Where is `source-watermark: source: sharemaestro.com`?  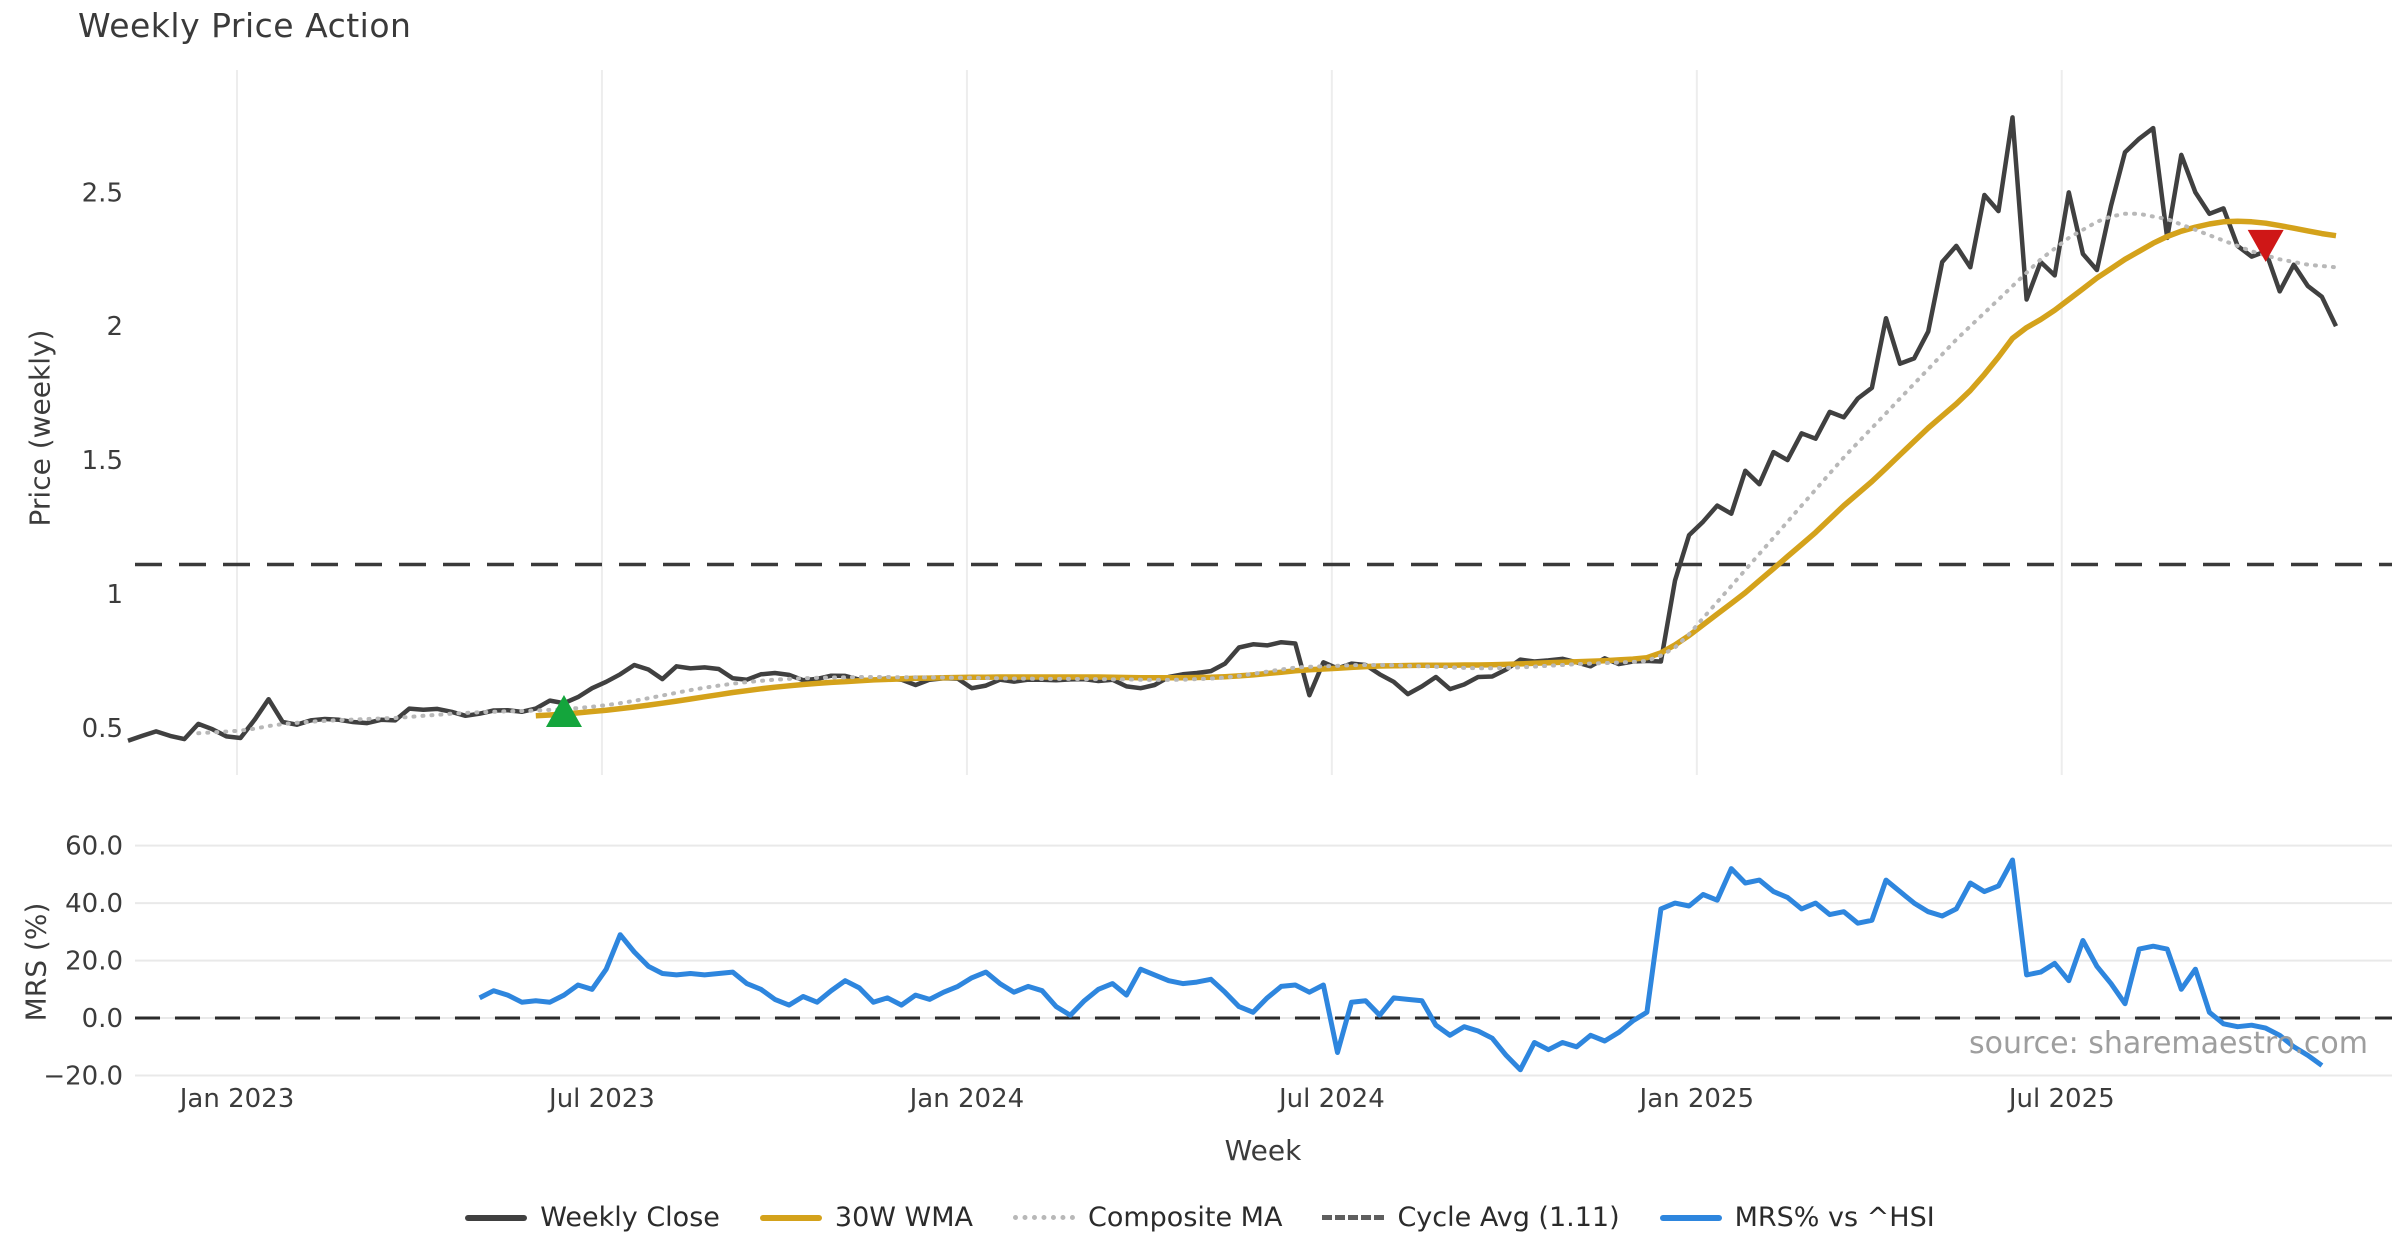
source-watermark: source: sharemaestro.com is located at coordinates (2168, 1043).